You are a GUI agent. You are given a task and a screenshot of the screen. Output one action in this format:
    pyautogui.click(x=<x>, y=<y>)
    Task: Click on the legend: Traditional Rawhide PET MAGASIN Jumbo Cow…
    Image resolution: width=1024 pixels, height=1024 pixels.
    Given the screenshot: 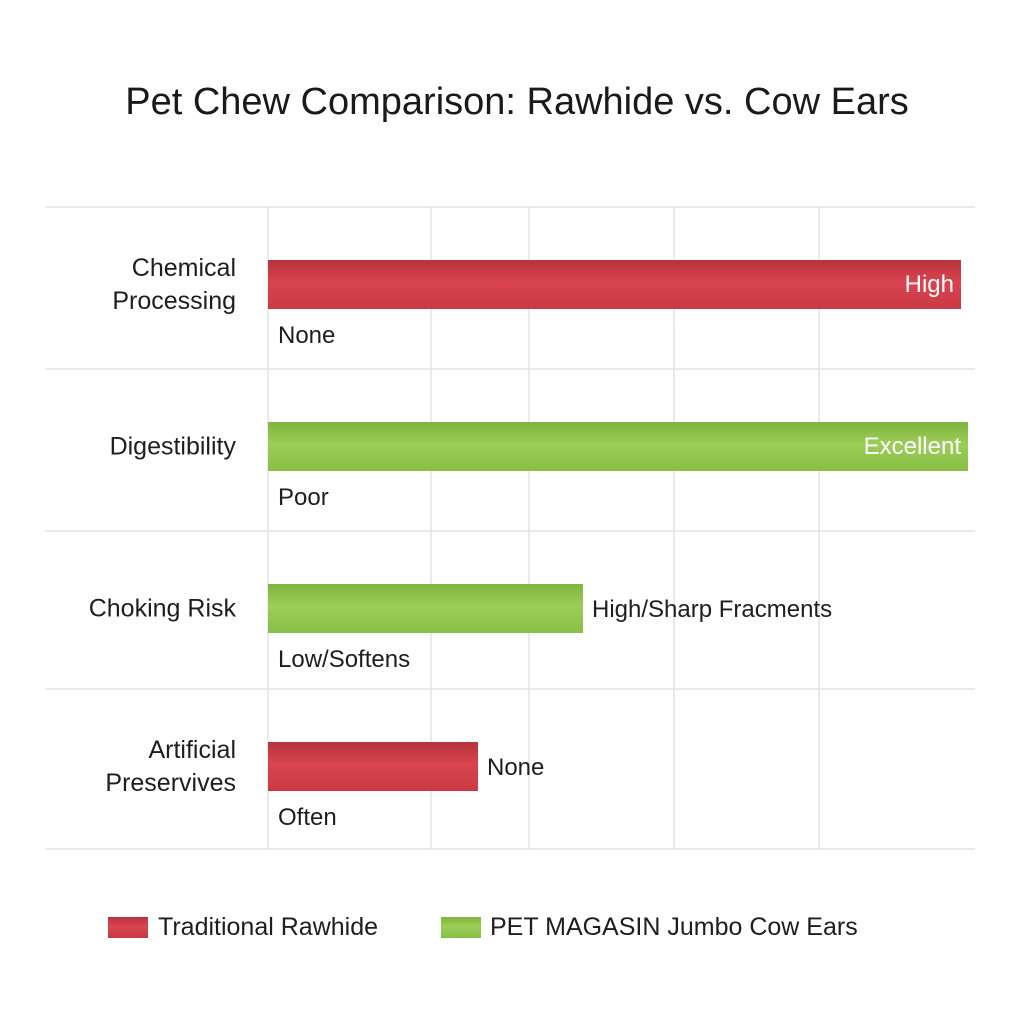 What is the action you would take?
    pyautogui.click(x=483, y=927)
    